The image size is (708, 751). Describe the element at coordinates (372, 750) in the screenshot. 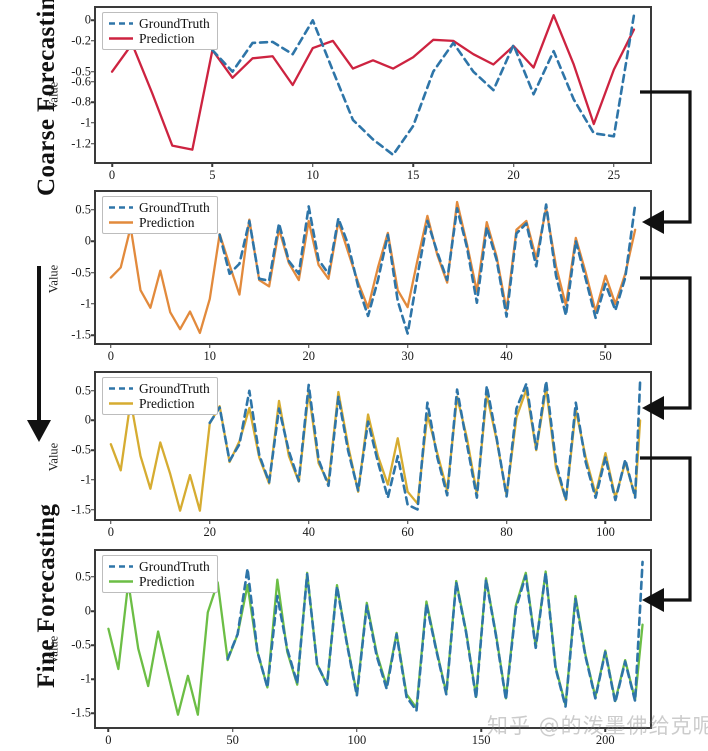

I see `x-axis-title: Time` at that location.